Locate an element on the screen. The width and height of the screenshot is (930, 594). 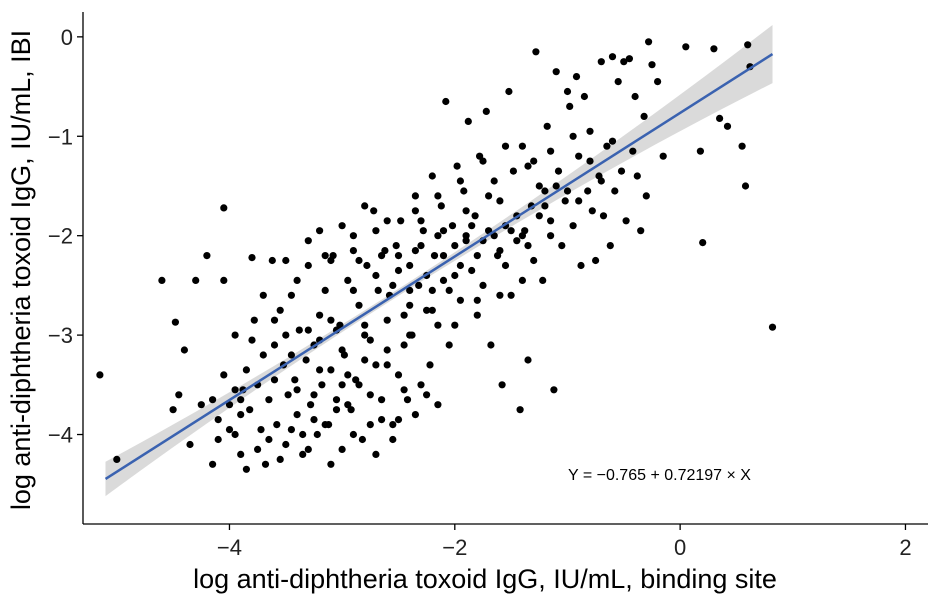
x-tick-label: −4 is located at coordinates (229, 547).